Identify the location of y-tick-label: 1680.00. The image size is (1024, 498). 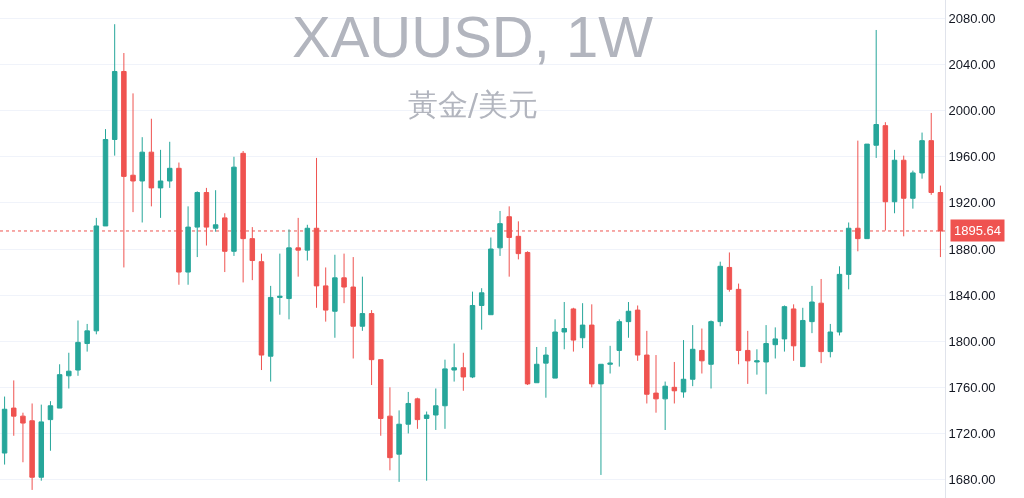
(972, 480).